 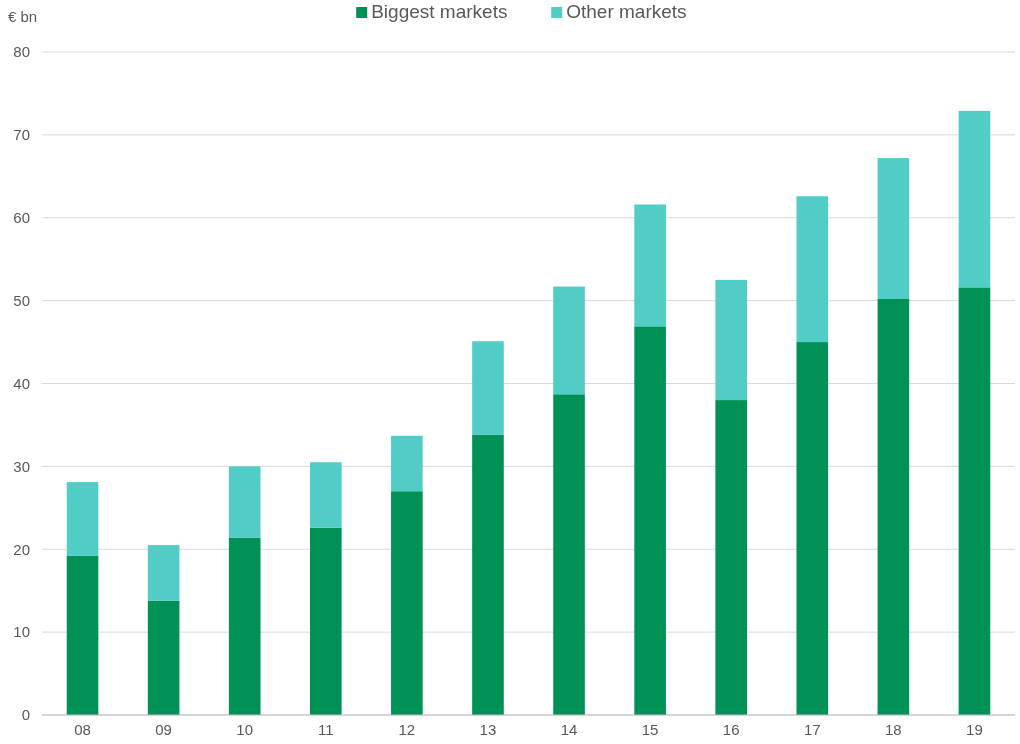 I want to click on x-tick-label: 17, so click(x=812, y=729).